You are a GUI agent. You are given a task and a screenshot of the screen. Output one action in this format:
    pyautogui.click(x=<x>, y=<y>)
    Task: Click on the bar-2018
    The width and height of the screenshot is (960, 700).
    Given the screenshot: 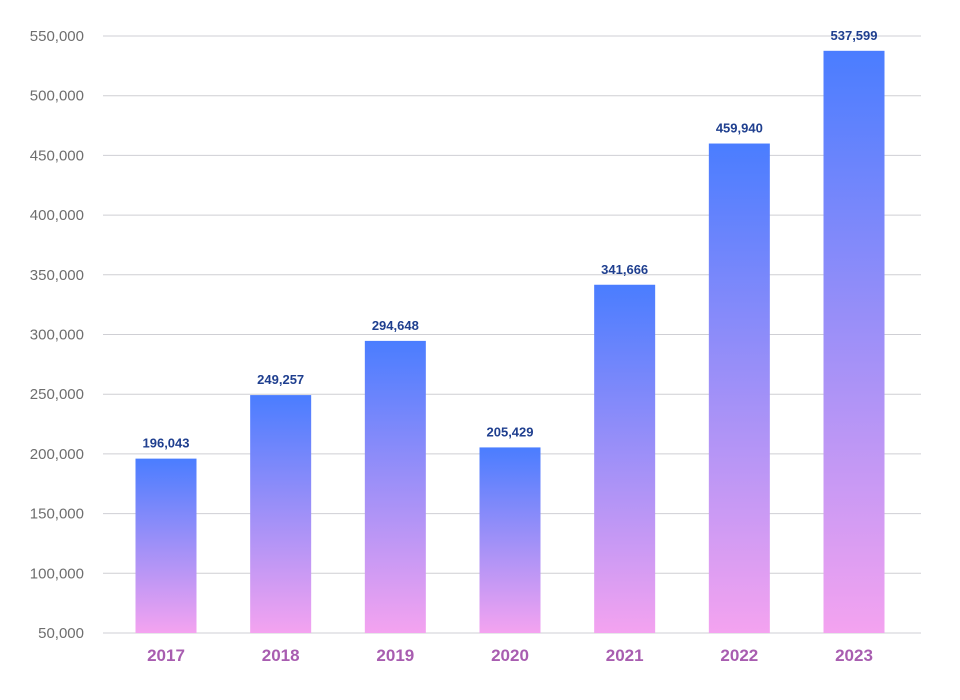 What is the action you would take?
    pyautogui.click(x=281, y=514)
    